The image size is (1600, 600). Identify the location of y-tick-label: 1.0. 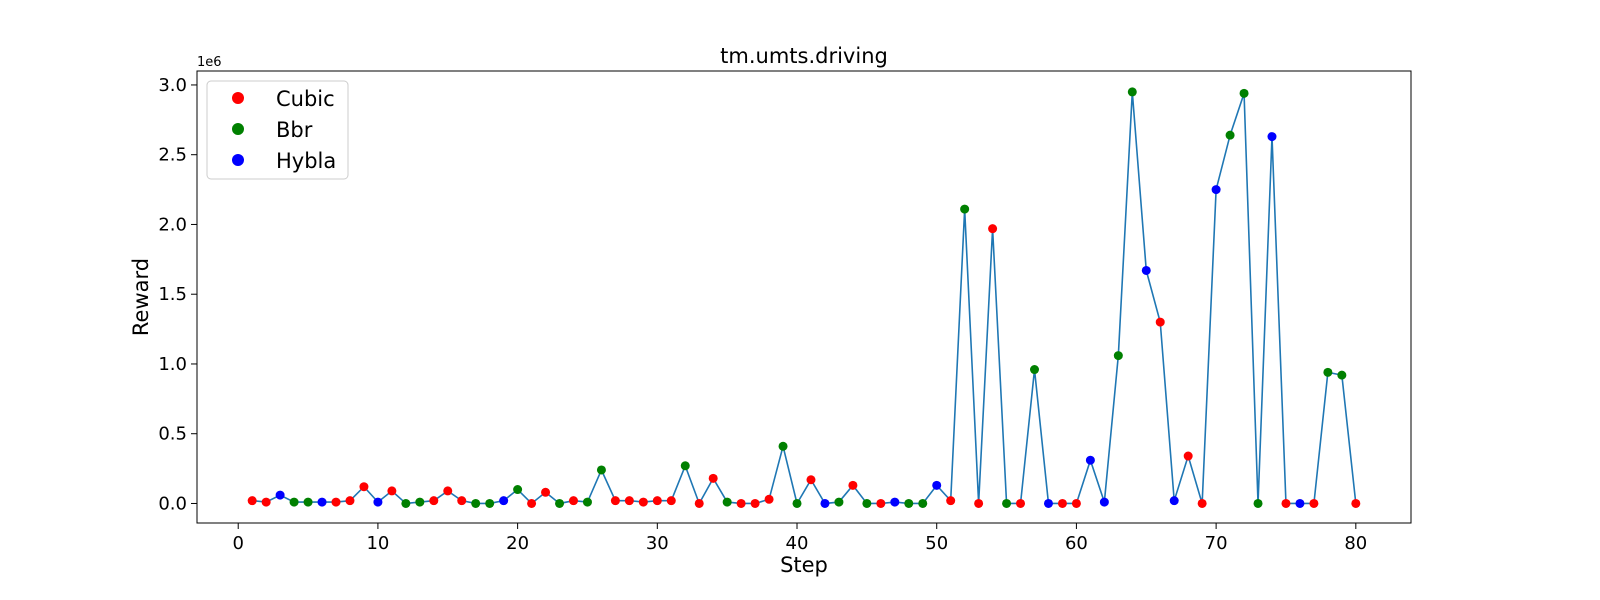
(172, 364).